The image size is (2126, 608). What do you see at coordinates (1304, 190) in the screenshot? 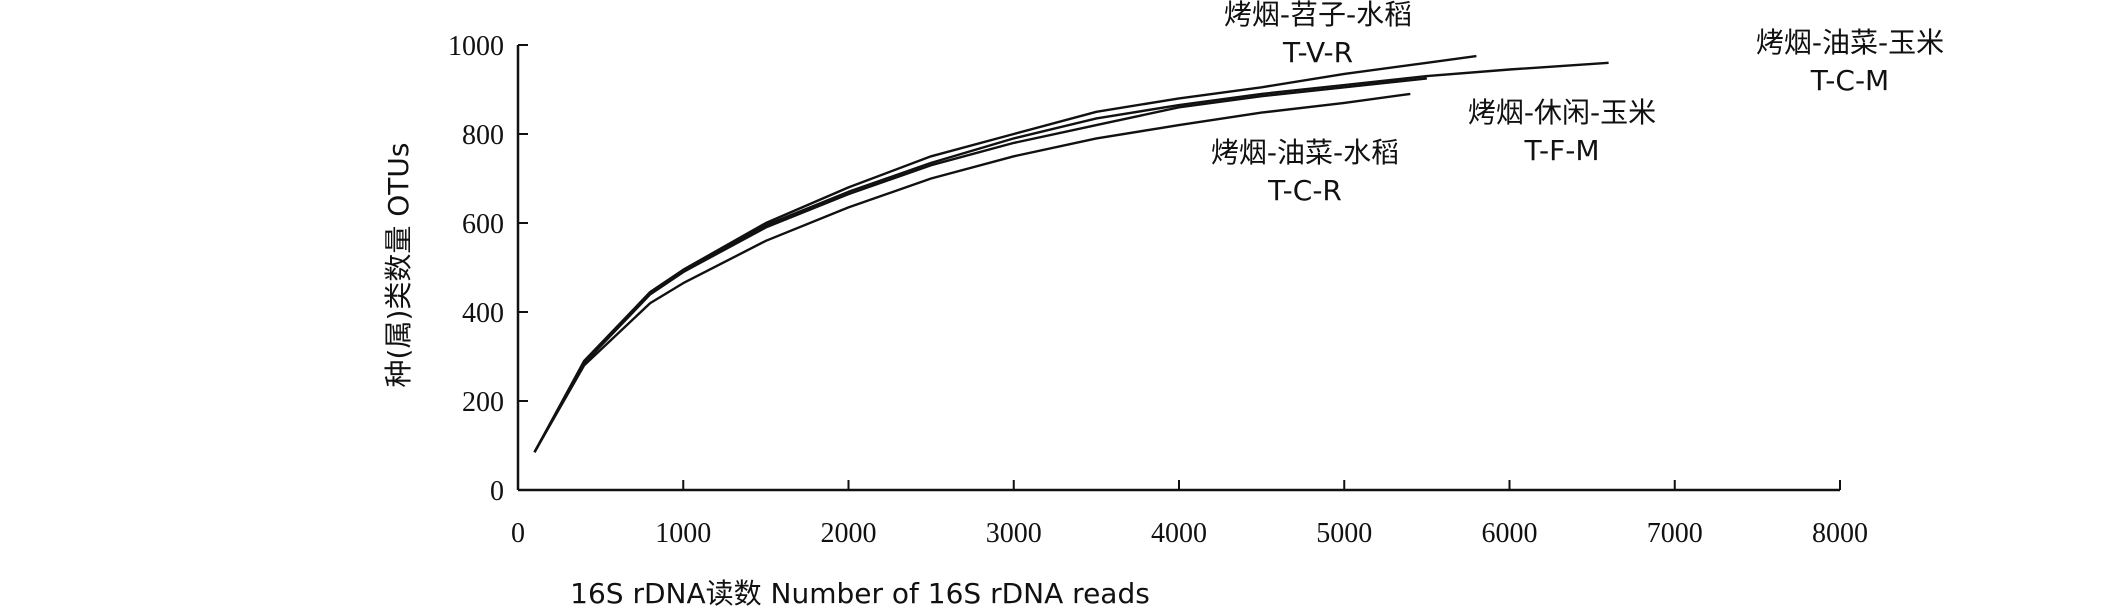
I see `series-label-code: T-C-R` at bounding box center [1304, 190].